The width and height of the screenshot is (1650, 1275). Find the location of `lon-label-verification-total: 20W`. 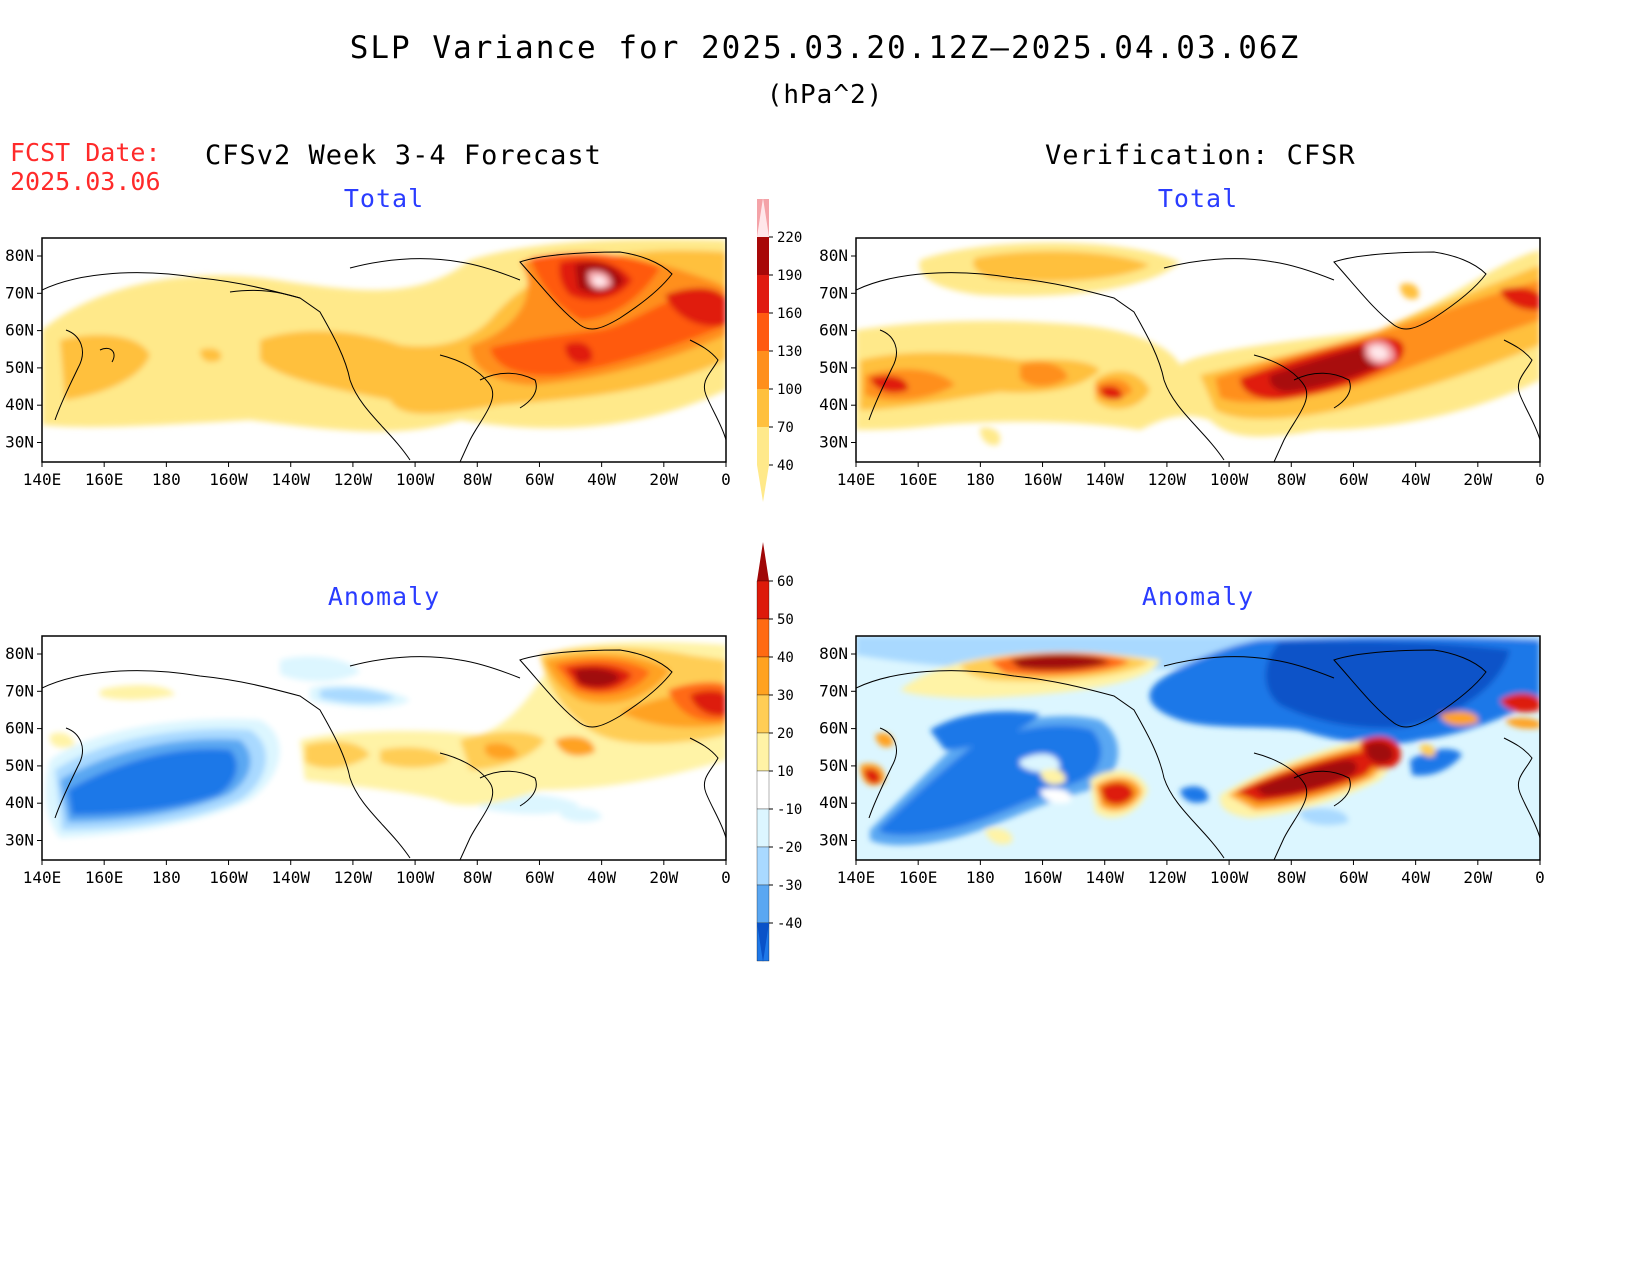

lon-label-verification-total: 20W is located at coordinates (1477, 479).